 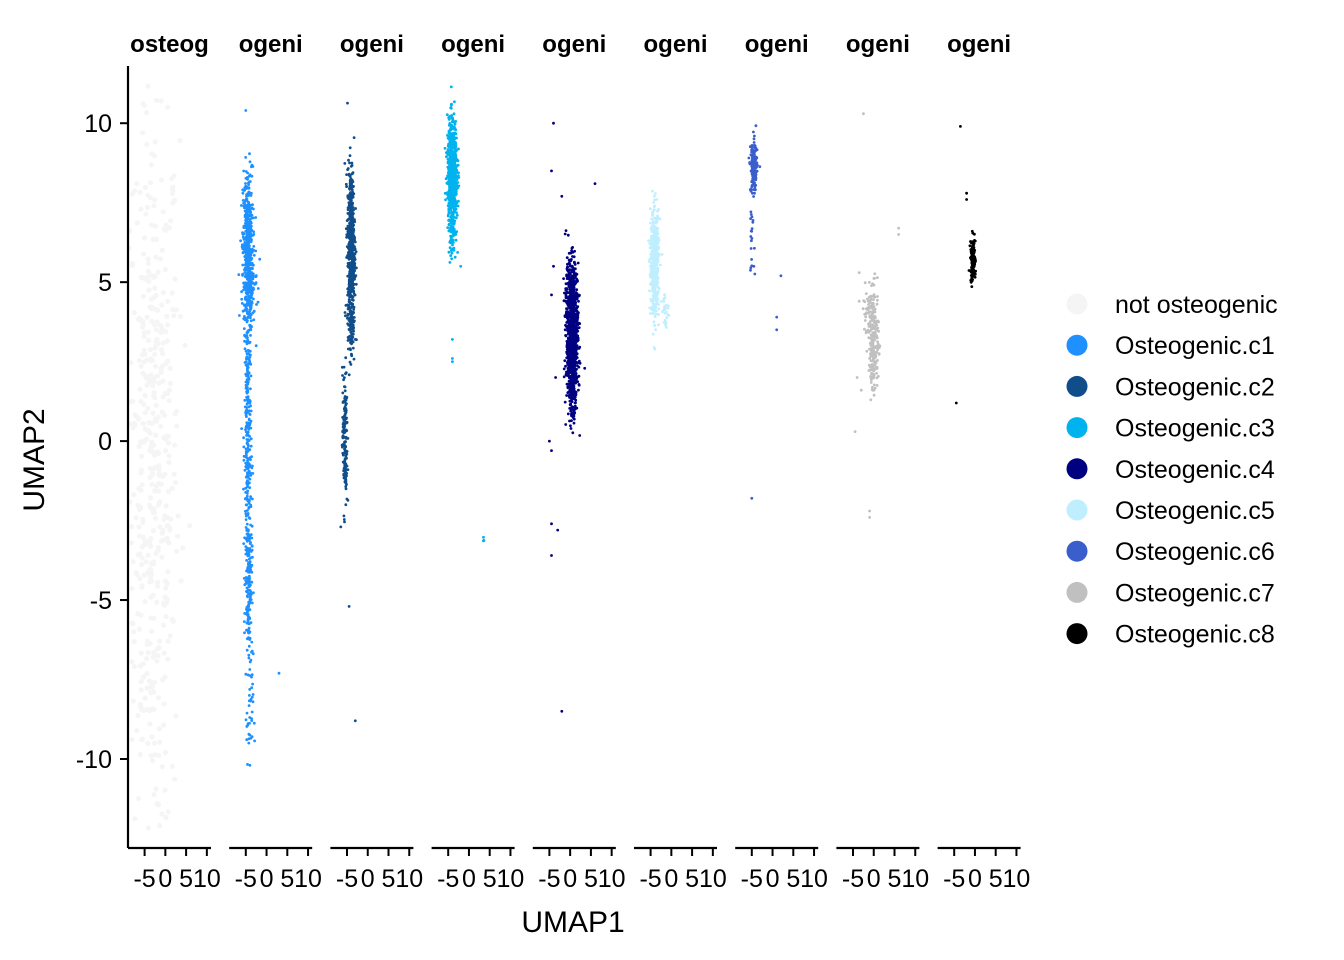 What do you see at coordinates (173, 462) in the screenshot?
I see `facet-panel: osteog-5 0 5 10` at bounding box center [173, 462].